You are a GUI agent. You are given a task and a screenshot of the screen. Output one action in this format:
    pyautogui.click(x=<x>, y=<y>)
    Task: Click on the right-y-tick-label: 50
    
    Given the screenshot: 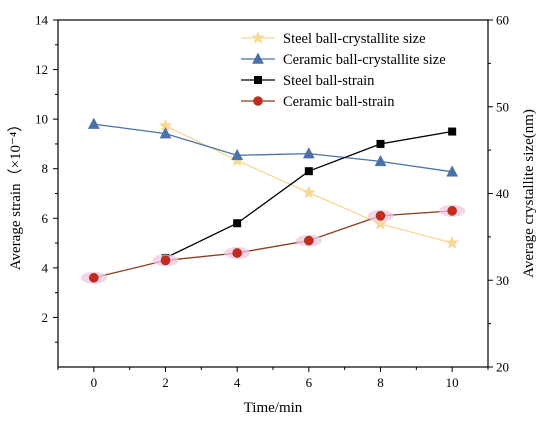 What is the action you would take?
    pyautogui.click(x=502, y=106)
    